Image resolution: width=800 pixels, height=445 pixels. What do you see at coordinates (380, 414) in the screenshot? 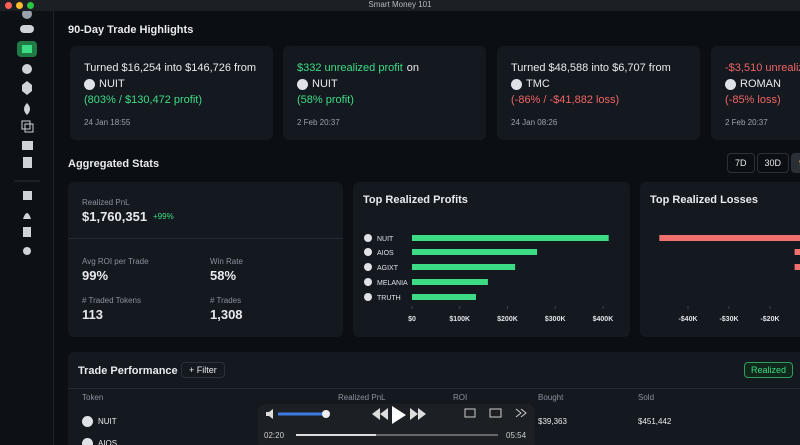
I see `rewind` at bounding box center [380, 414].